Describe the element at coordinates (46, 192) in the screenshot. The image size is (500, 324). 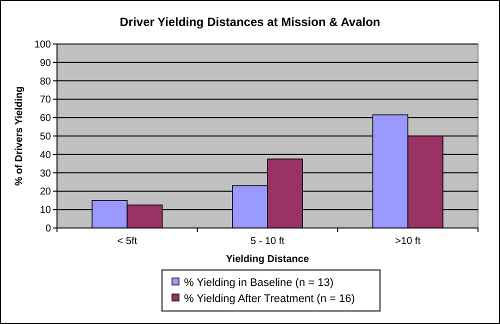
I see `y-tick-label: 20` at that location.